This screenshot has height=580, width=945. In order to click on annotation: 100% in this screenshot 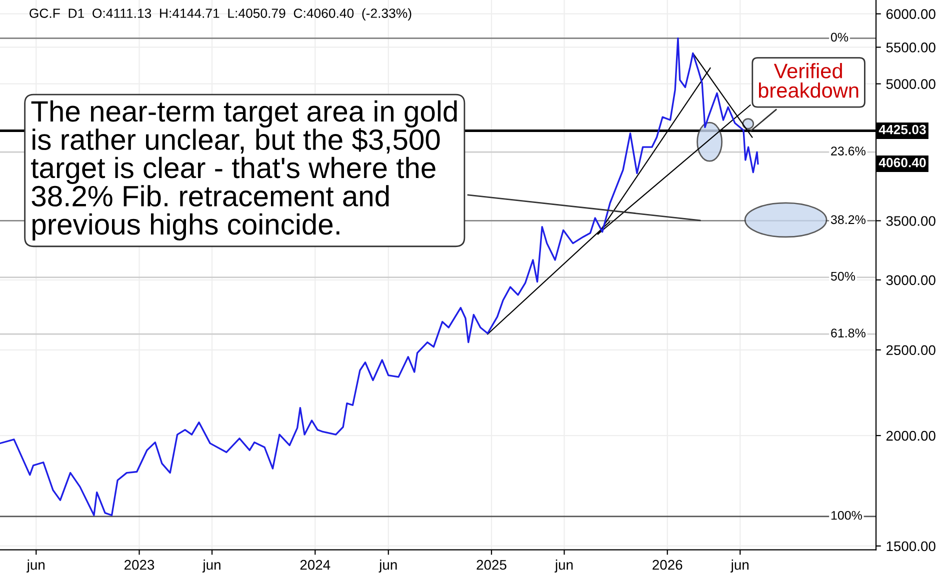, I will do `click(846, 515)`.